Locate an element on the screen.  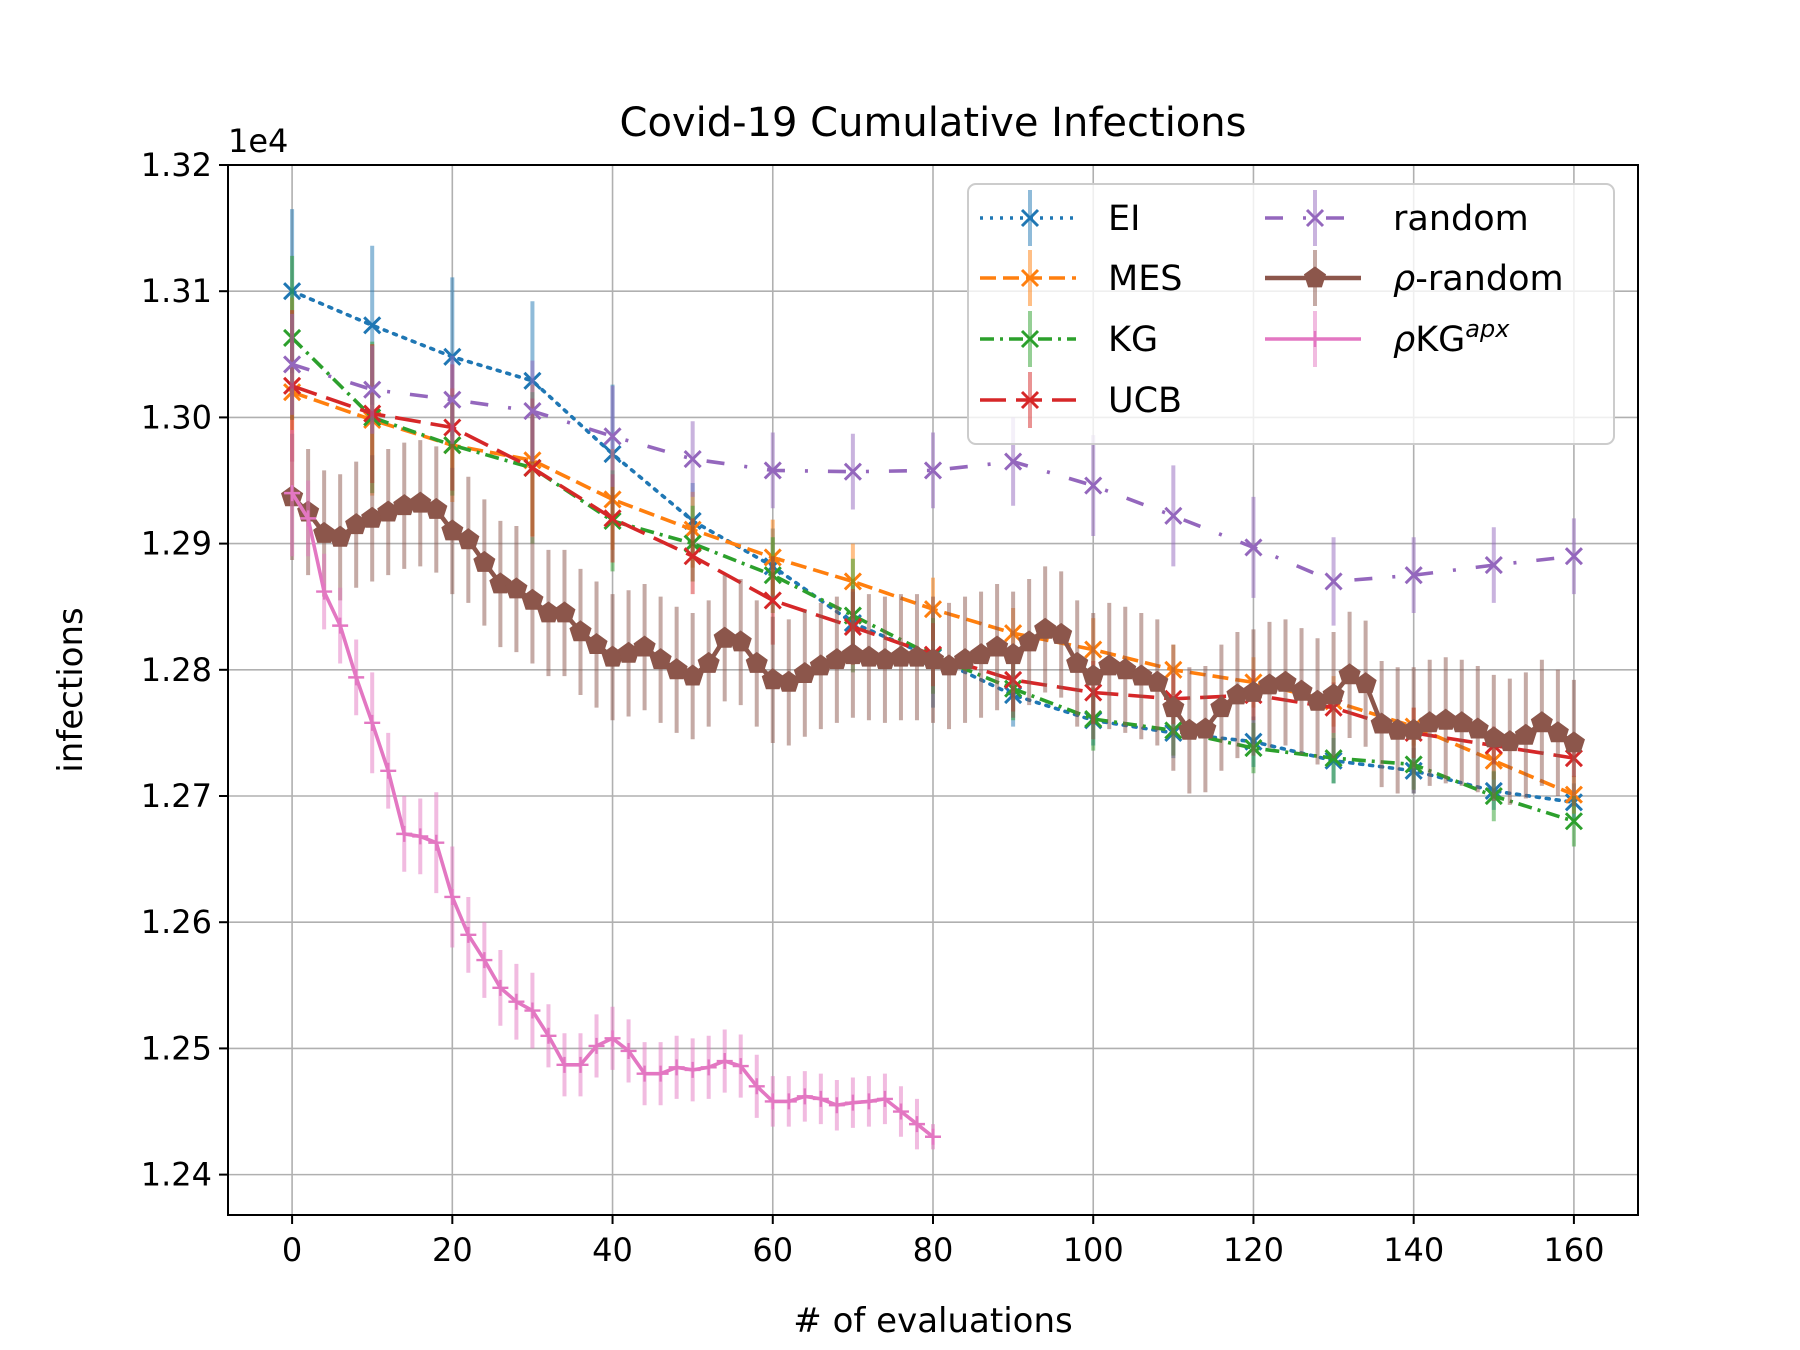
legend-label-text: UCB is located at coordinates (1145, 401).